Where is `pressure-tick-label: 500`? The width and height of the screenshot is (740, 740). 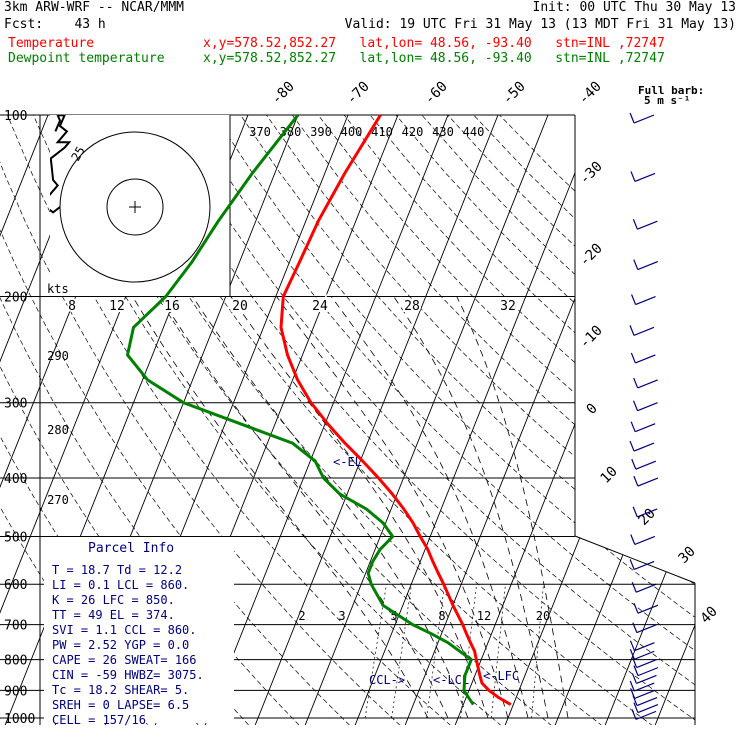
pressure-tick-label: 500 is located at coordinates (15, 537).